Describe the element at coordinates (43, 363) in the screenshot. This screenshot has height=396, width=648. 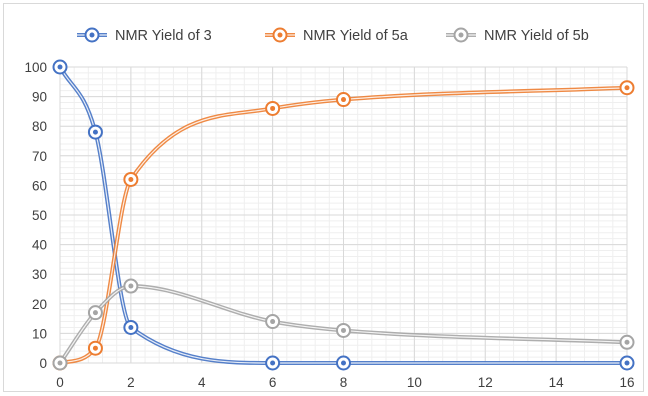
I see `y-tick-label: 0` at that location.